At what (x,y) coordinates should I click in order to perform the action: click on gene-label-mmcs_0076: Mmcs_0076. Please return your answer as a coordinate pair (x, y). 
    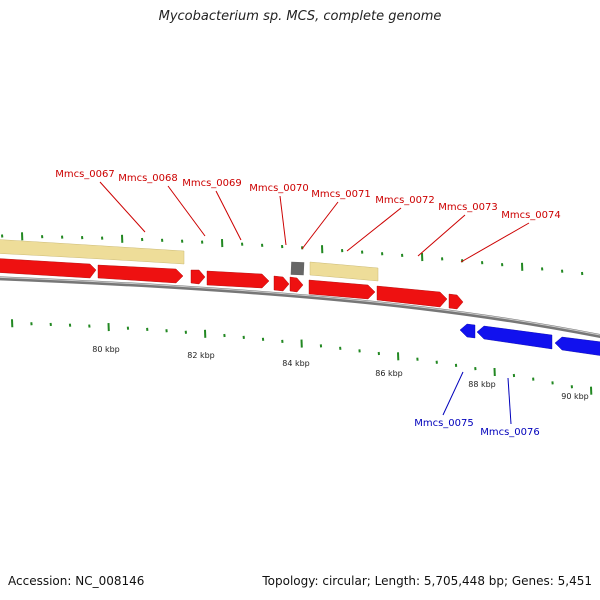
    Looking at the image, I should click on (510, 432).